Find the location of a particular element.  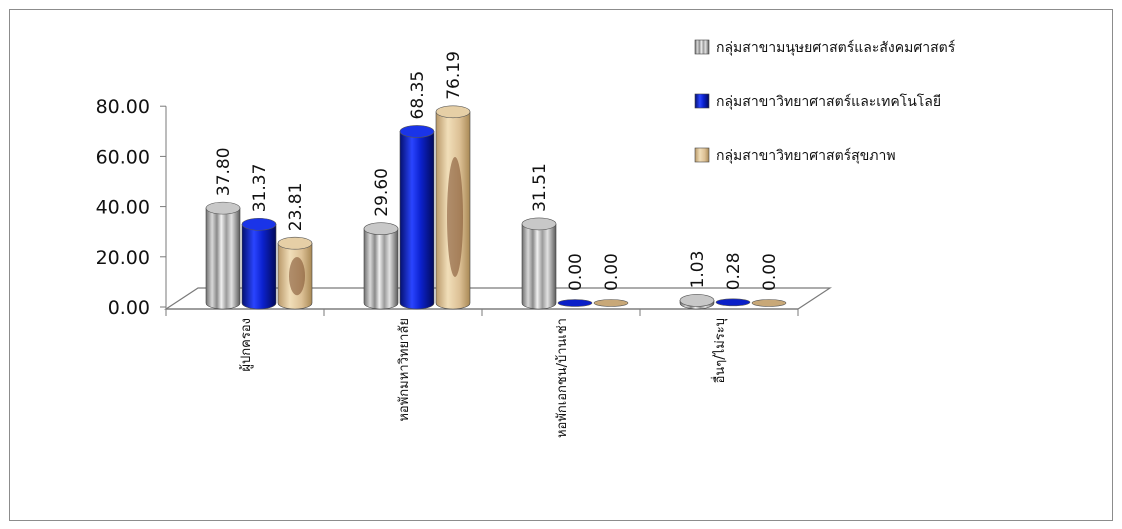

data-label: 29.60 is located at coordinates (382, 192).